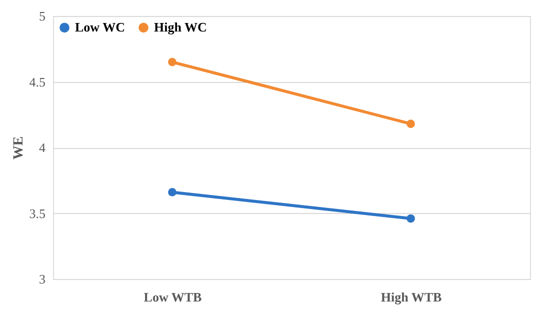  Describe the element at coordinates (37, 213) in the screenshot. I see `y-tick-label: 3.5` at that location.